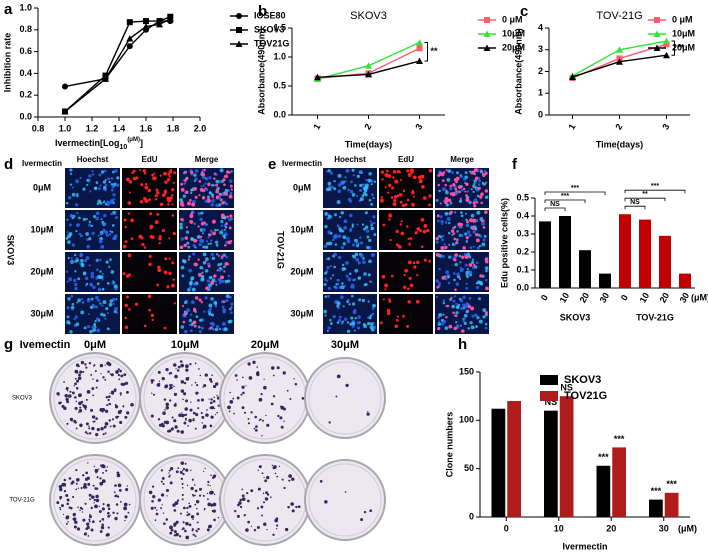  Describe the element at coordinates (345, 345) in the screenshot. I see `column-header: 30μM` at that location.